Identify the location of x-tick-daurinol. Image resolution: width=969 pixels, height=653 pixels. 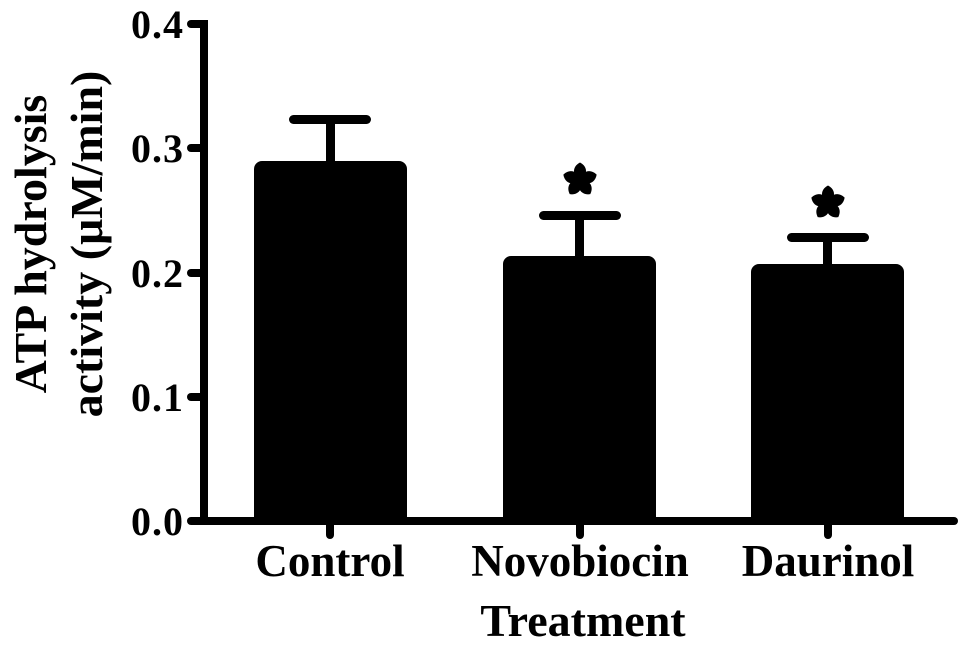
(828, 532).